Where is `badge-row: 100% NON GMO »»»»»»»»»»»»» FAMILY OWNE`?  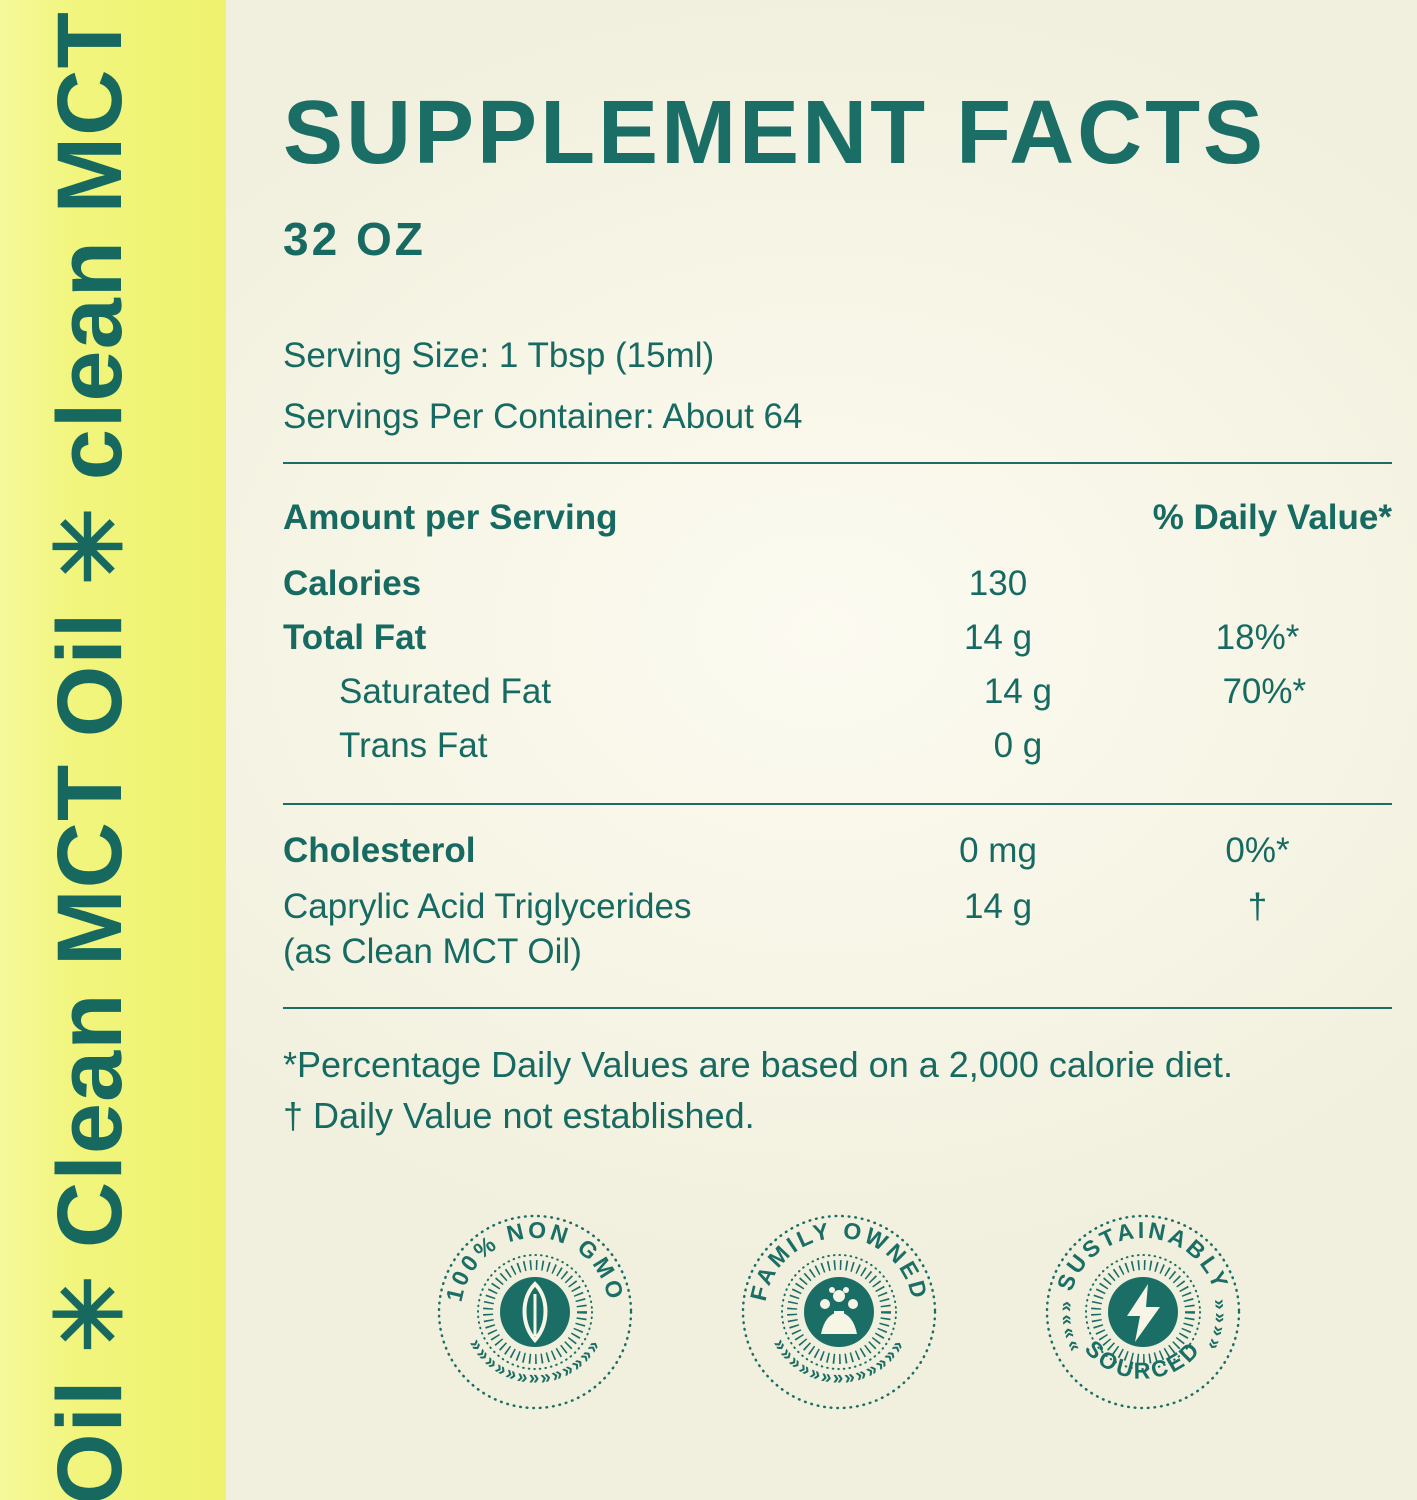
badge-row: 100% NON GMO »»»»»»»»»»»»» FAMILY OWNE is located at coordinates (839, 1312).